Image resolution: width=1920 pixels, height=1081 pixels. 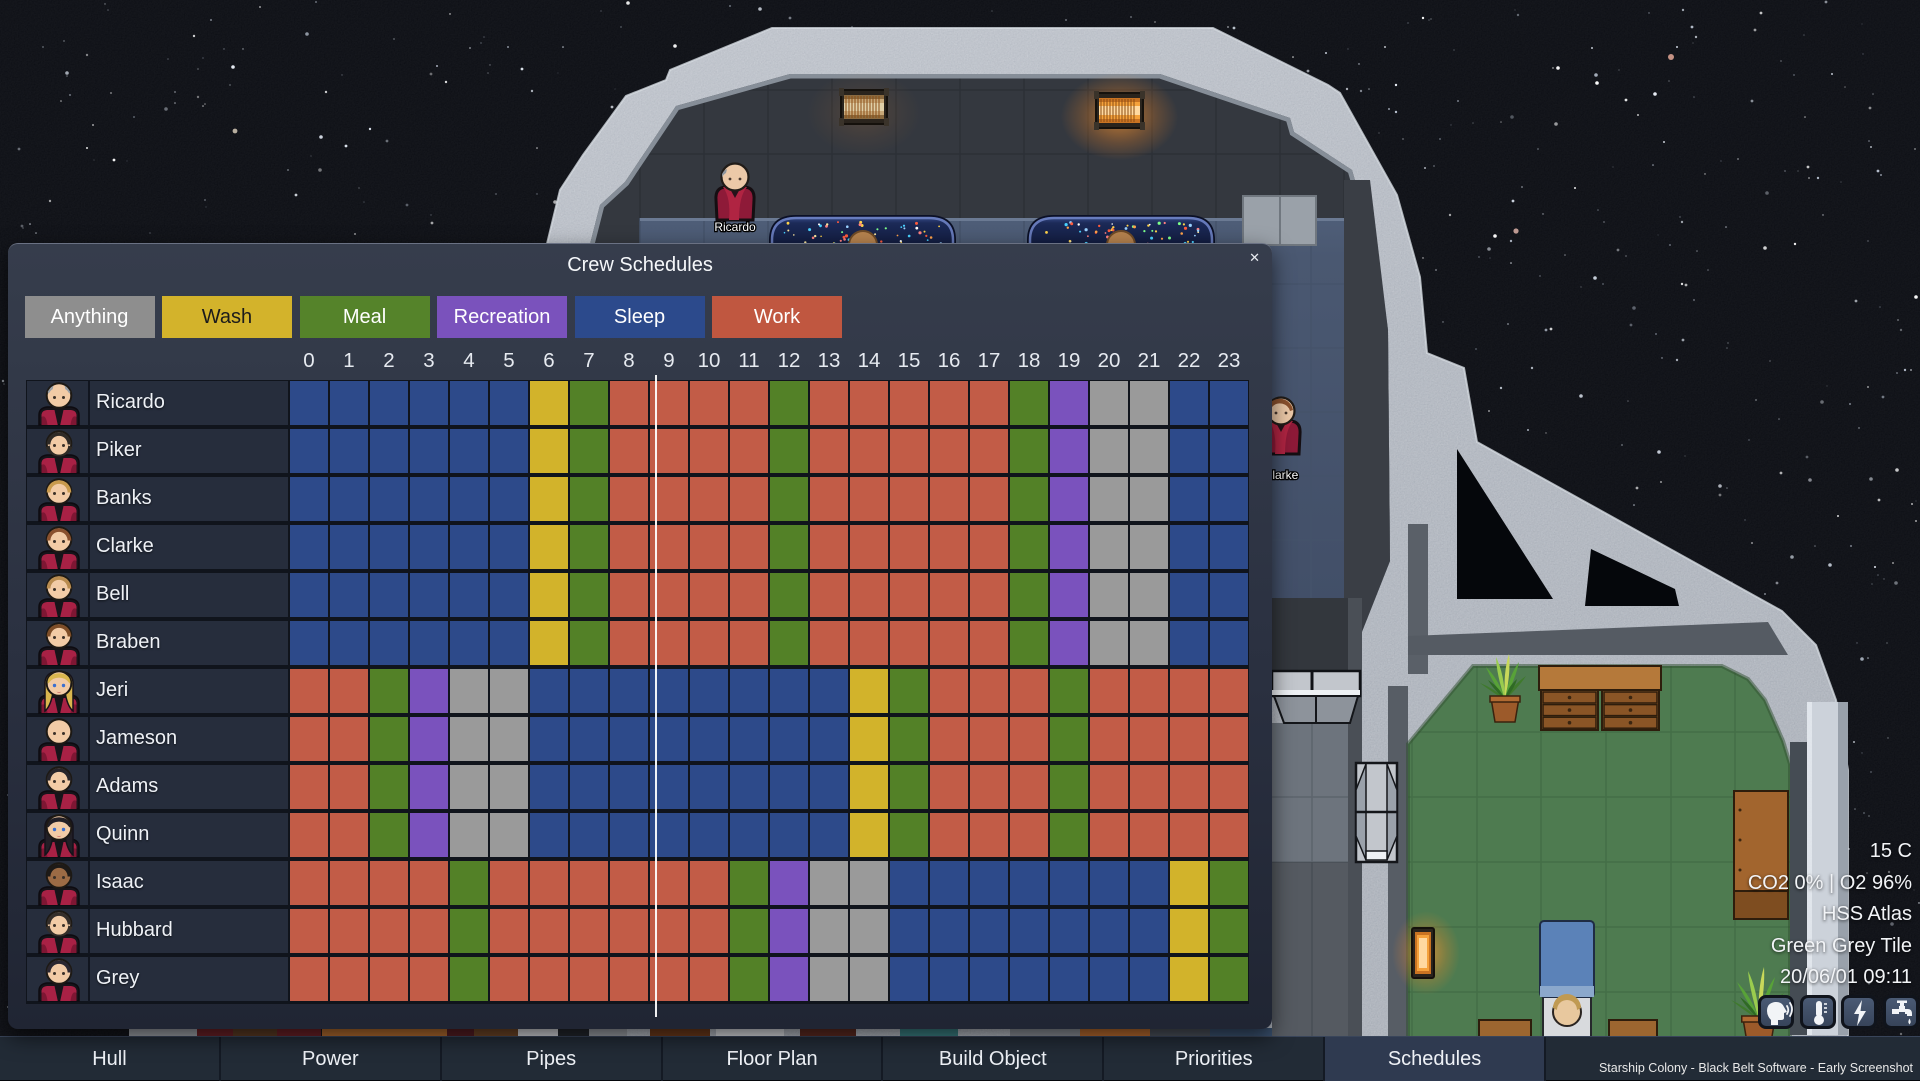 What do you see at coordinates (735, 227) in the screenshot?
I see `svg-text: Ricardo` at bounding box center [735, 227].